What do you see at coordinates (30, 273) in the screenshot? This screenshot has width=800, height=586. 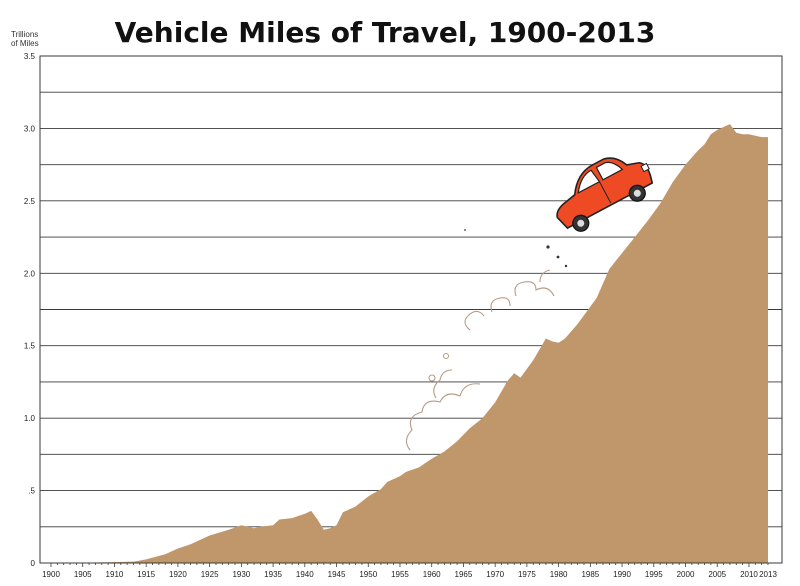 I see `y-tick-label: 2.0` at bounding box center [30, 273].